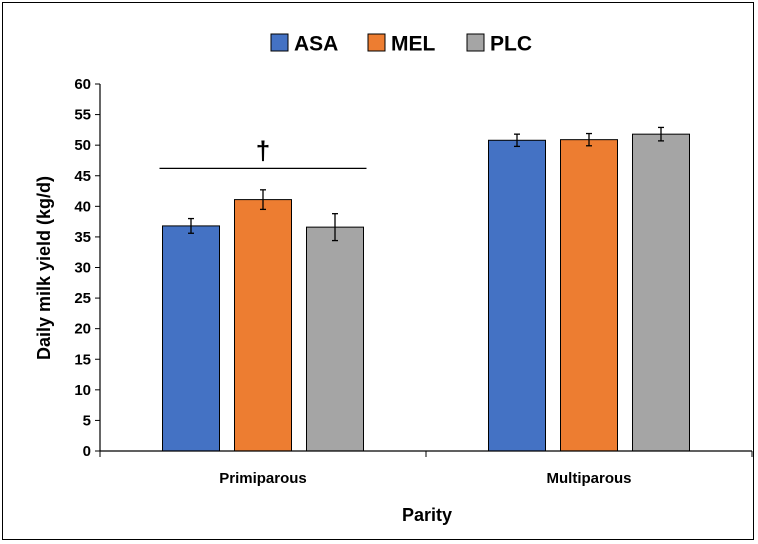 This screenshot has width=758, height=544. I want to click on y-tick-label: 60, so click(82, 84).